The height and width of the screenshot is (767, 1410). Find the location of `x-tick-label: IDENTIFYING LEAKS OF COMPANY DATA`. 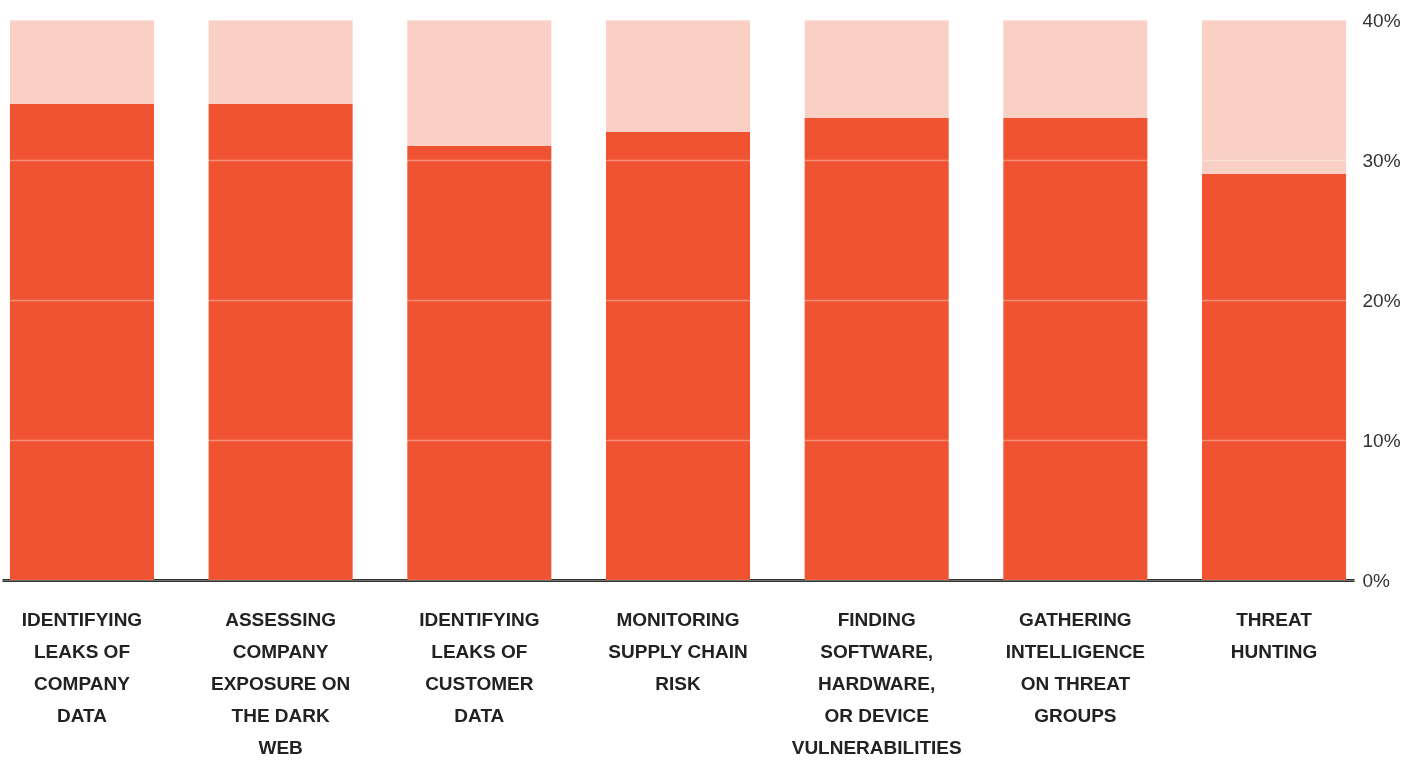

x-tick-label: IDENTIFYING LEAKS OF COMPANY DATA is located at coordinates (82, 667).